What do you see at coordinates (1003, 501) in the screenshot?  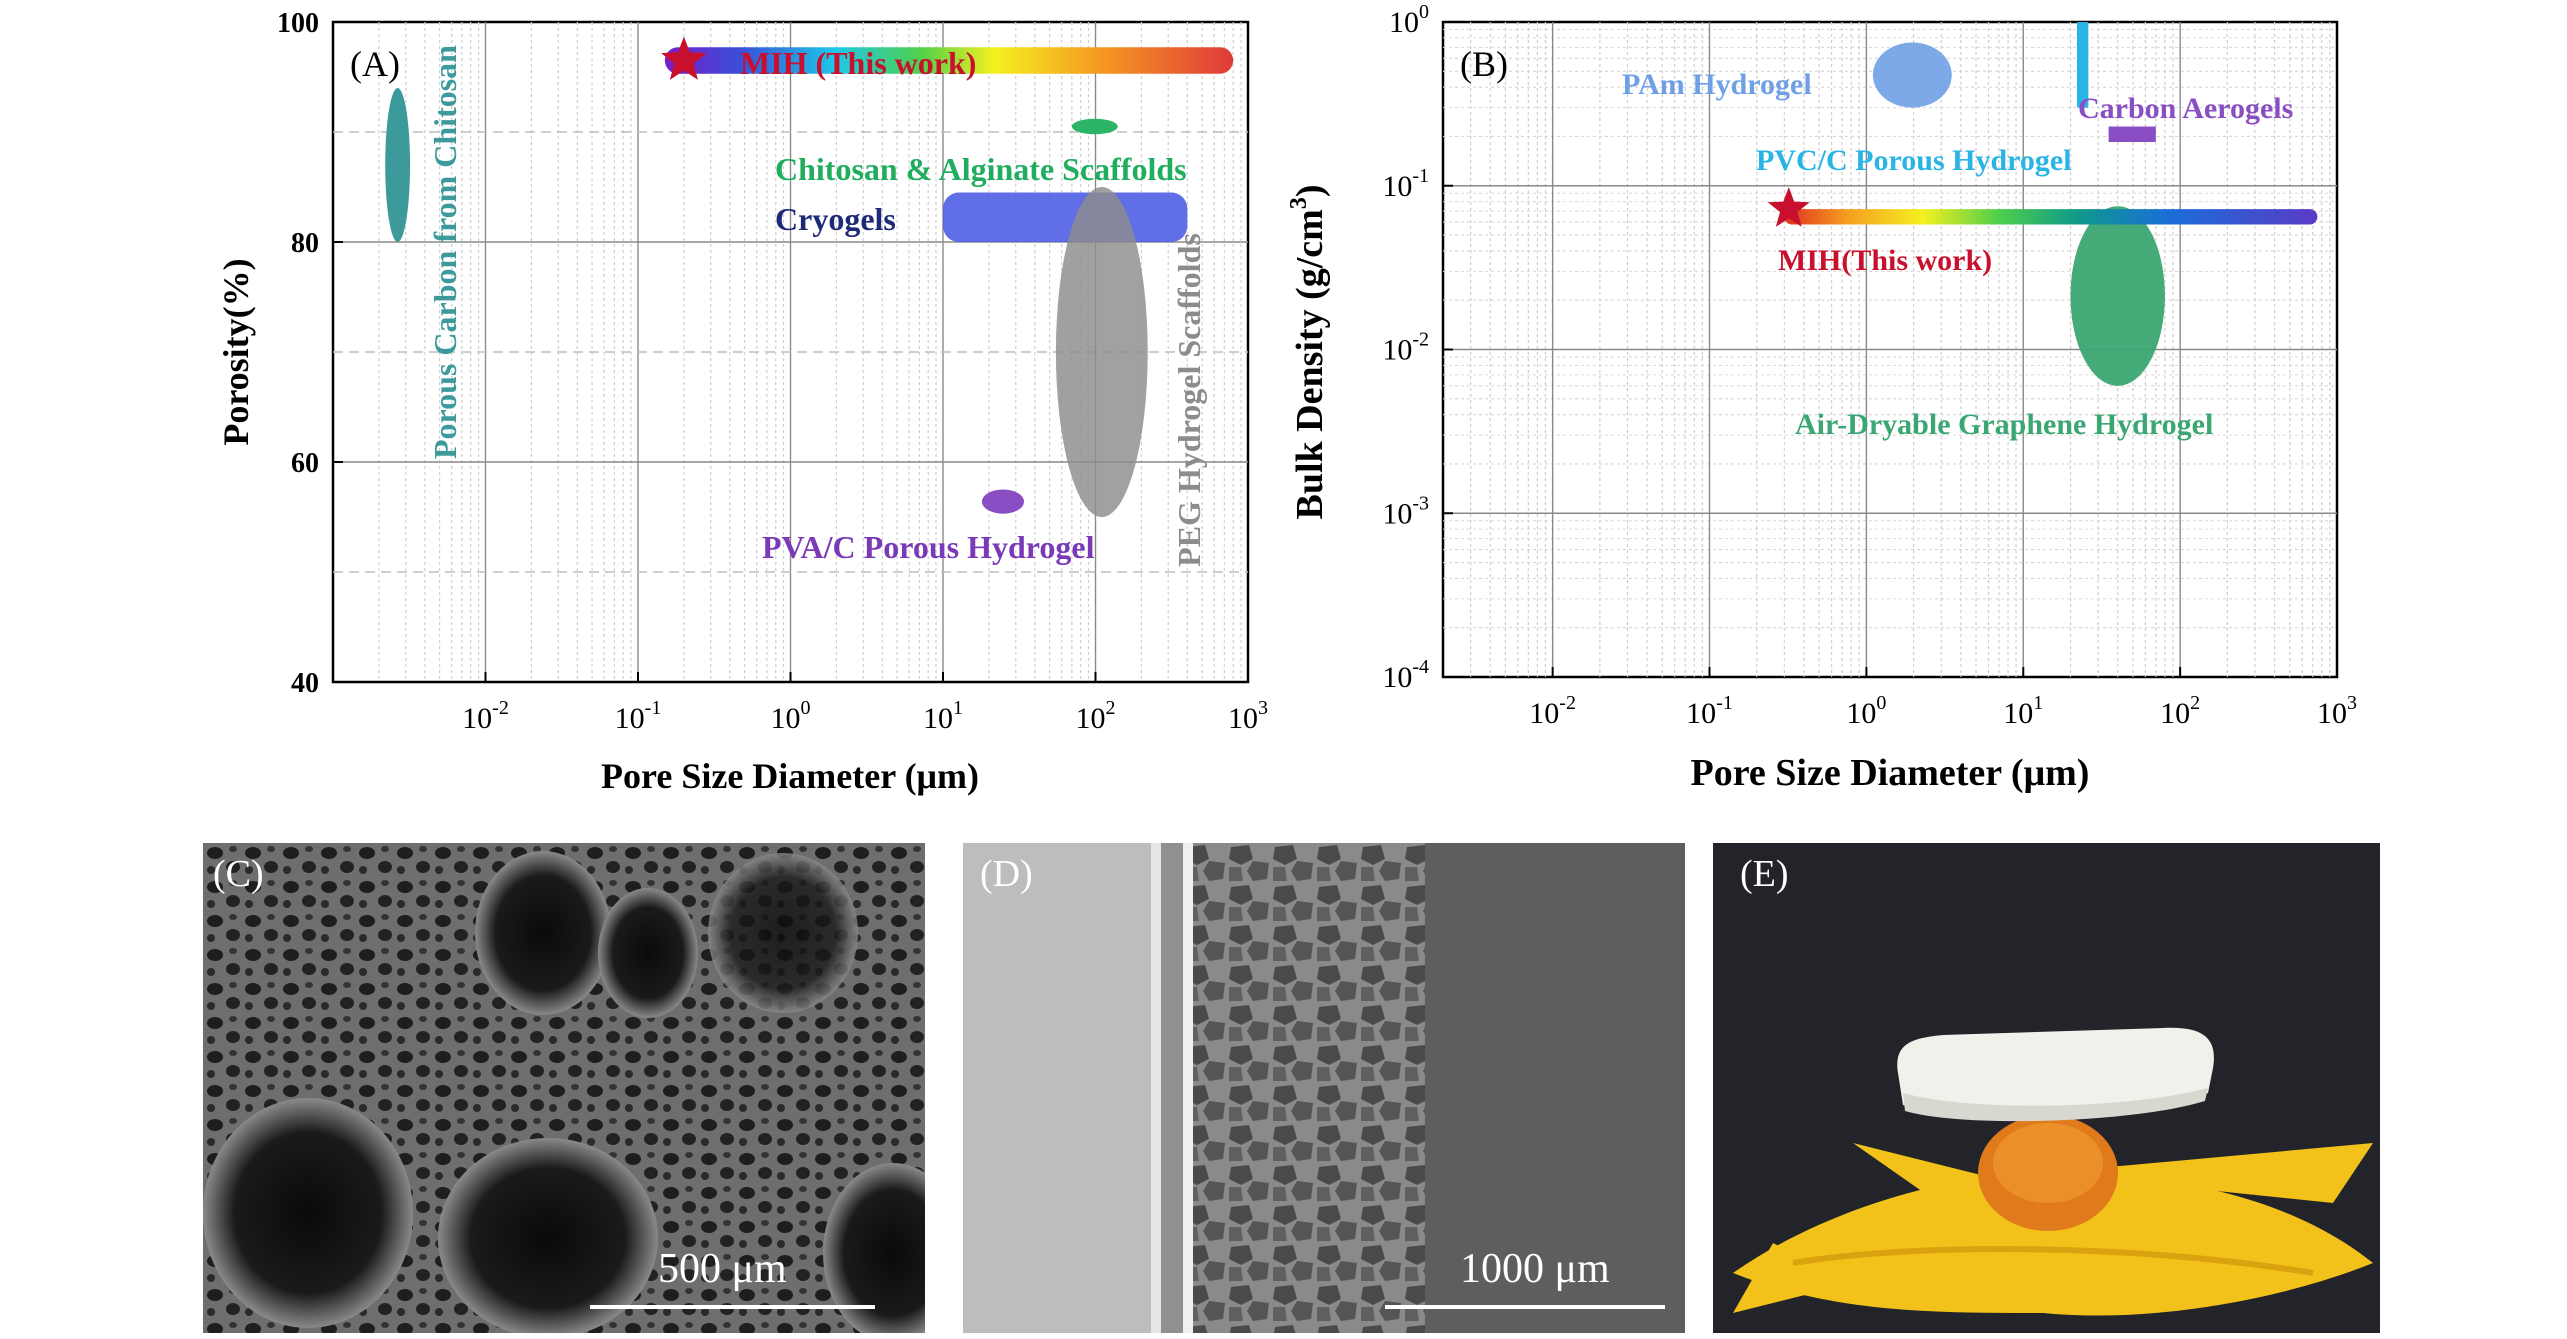 I see `region-pva-c` at bounding box center [1003, 501].